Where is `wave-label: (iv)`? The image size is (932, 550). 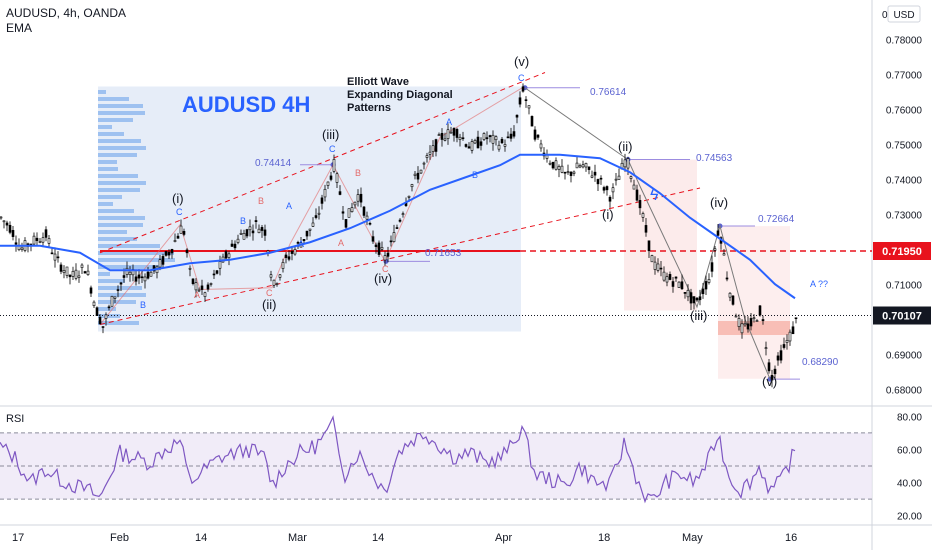 wave-label: (iv) is located at coordinates (719, 202).